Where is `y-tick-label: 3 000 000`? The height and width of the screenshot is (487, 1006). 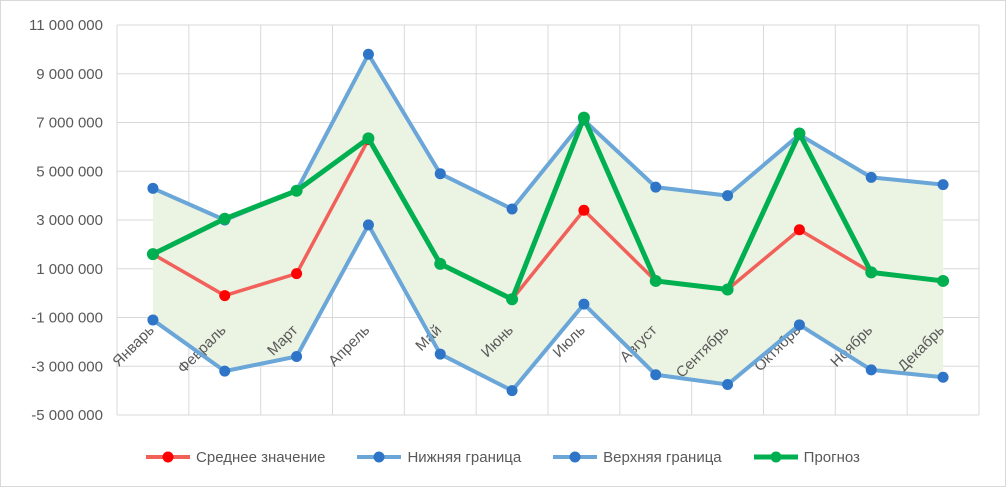
y-tick-label: 3 000 000 is located at coordinates (69, 220).